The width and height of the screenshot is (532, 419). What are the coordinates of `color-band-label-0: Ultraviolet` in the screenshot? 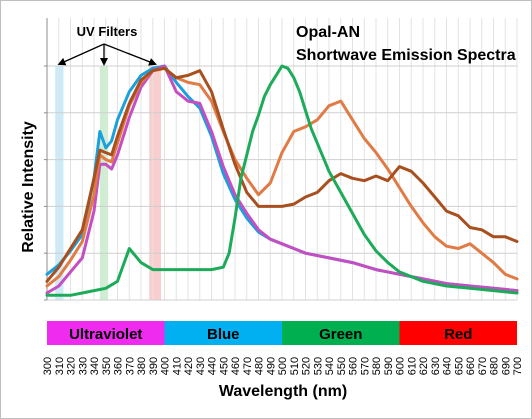 It's located at (105, 334).